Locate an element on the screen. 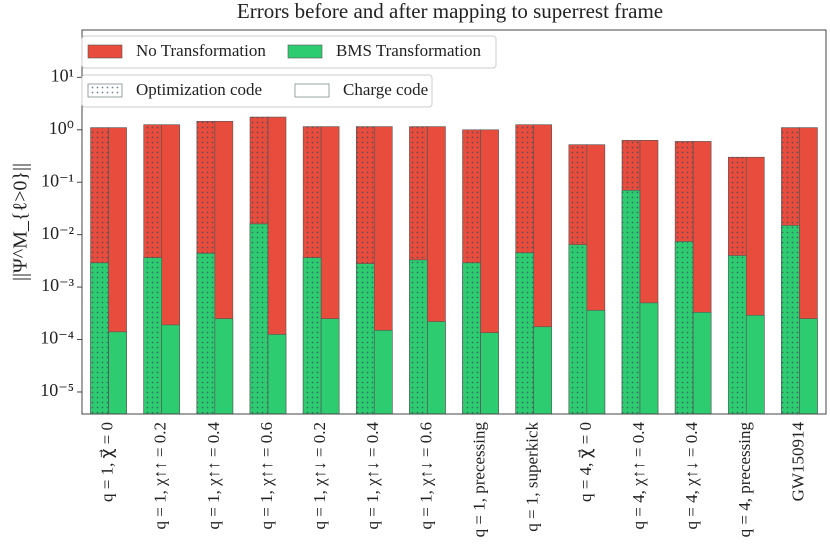 The image size is (830, 552). x-tick-label: q = 4, χ⃗ = 0 is located at coordinates (585, 462).